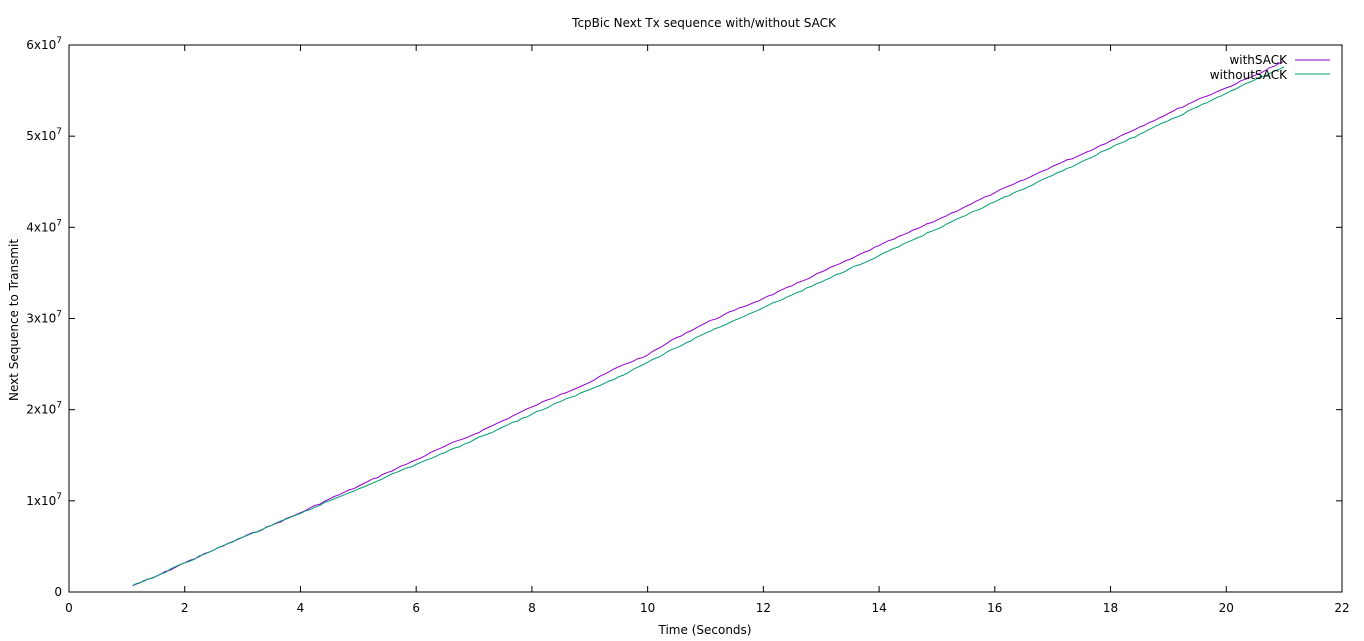 The height and width of the screenshot is (641, 1364). I want to click on y-tick-label: 2x10⁷, so click(44, 409).